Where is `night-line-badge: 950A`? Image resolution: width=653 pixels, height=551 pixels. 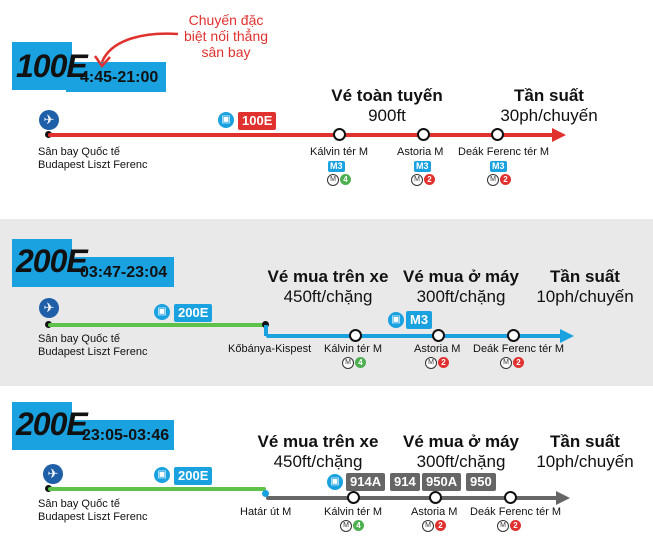
night-line-badge: 950A is located at coordinates (442, 482).